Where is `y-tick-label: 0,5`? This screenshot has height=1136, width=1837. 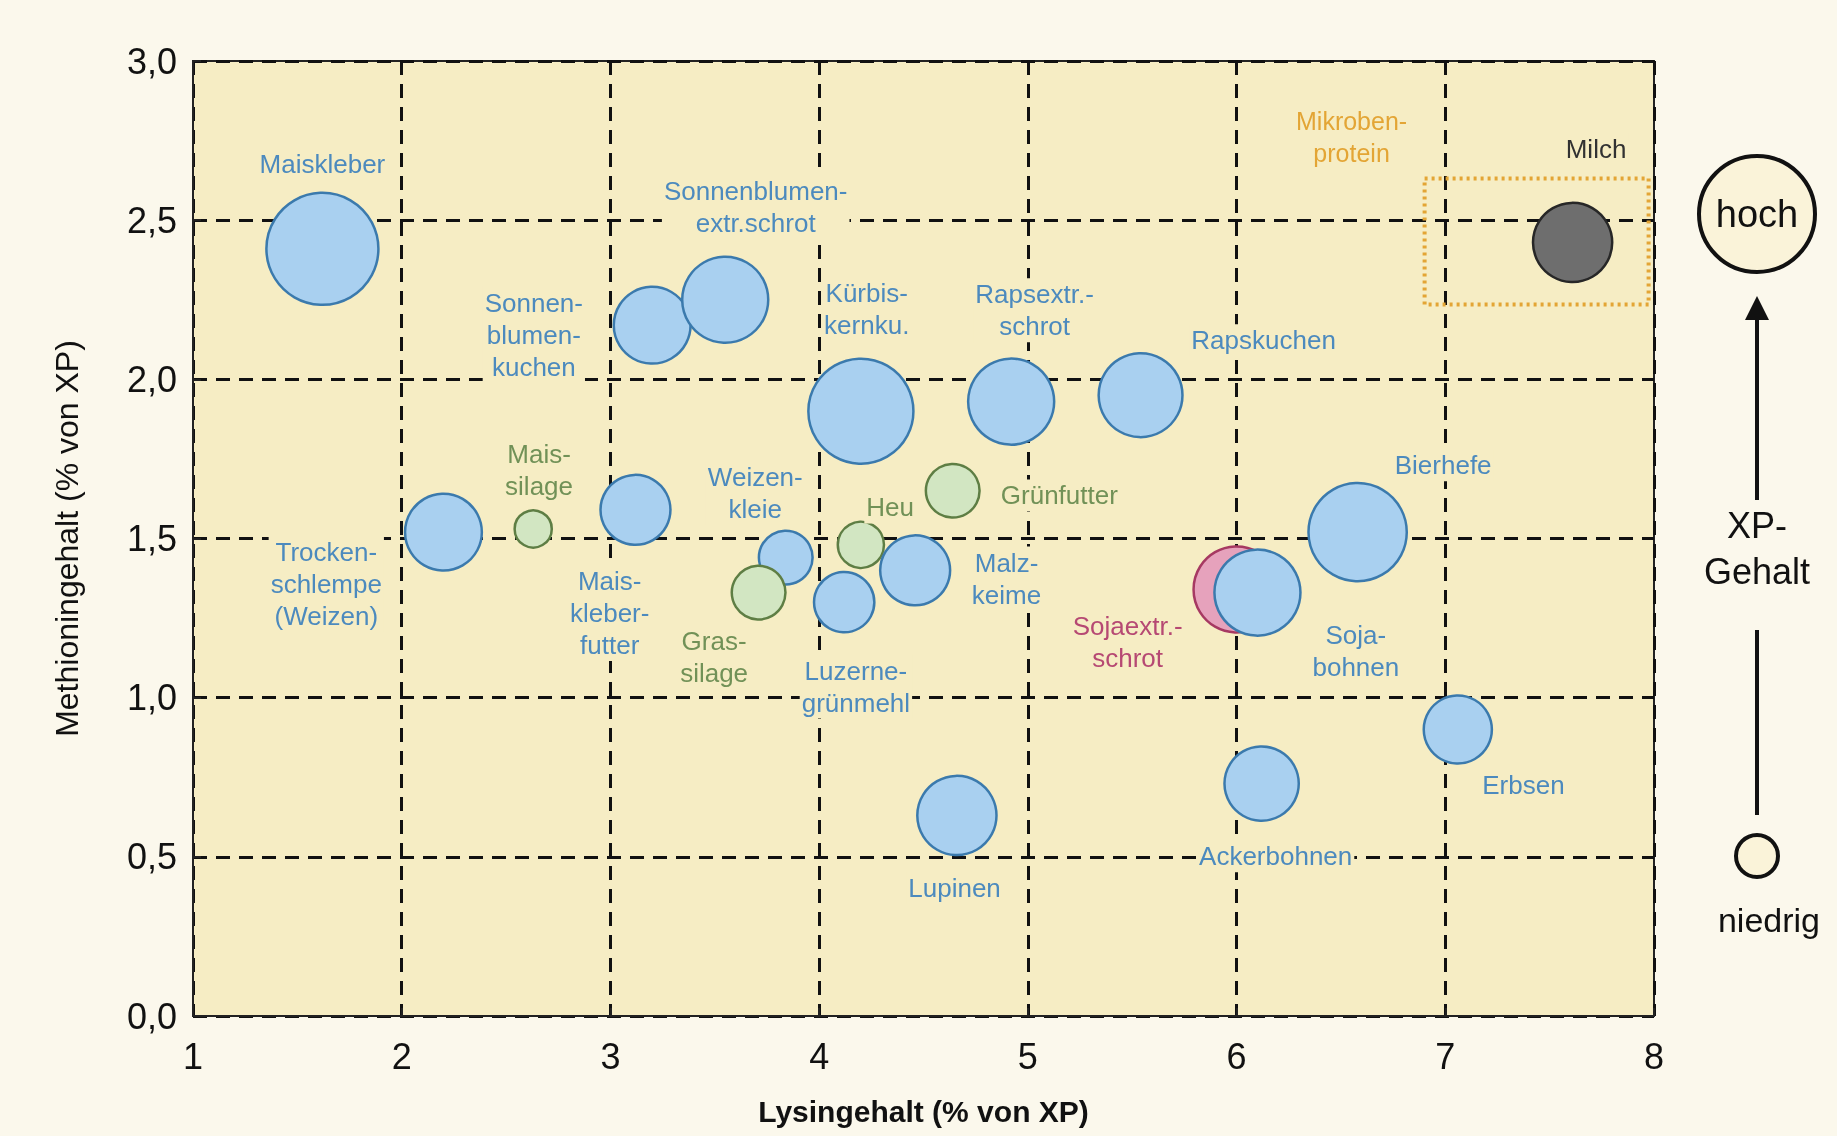 y-tick-label: 0,5 is located at coordinates (151, 857).